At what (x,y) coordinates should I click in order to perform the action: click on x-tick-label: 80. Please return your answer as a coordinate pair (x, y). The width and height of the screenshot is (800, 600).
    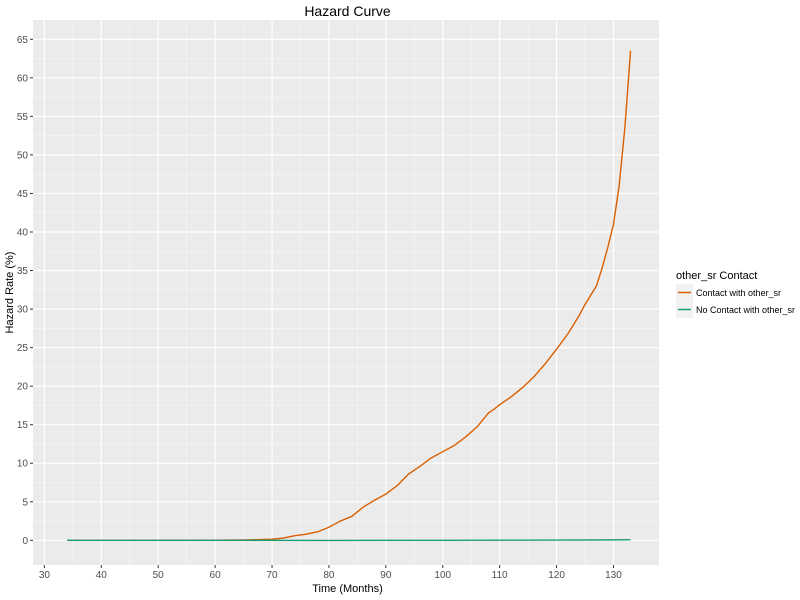
    Looking at the image, I should click on (329, 575).